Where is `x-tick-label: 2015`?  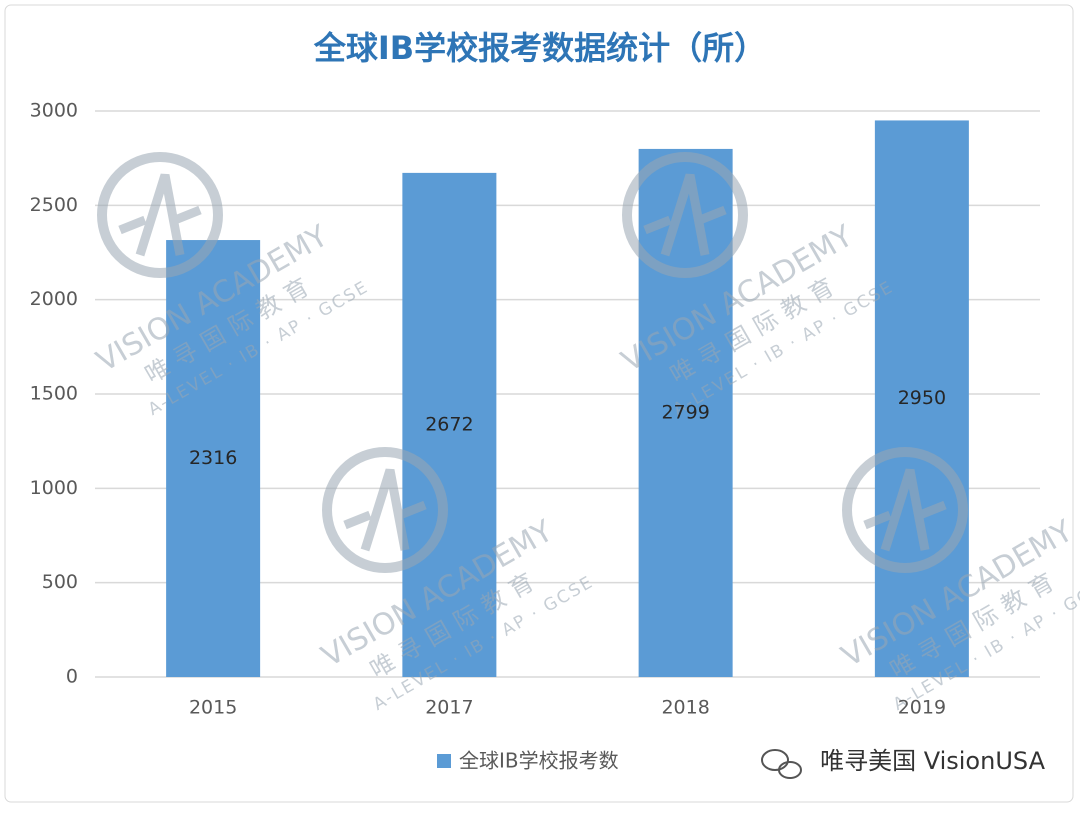
x-tick-label: 2015 is located at coordinates (213, 708).